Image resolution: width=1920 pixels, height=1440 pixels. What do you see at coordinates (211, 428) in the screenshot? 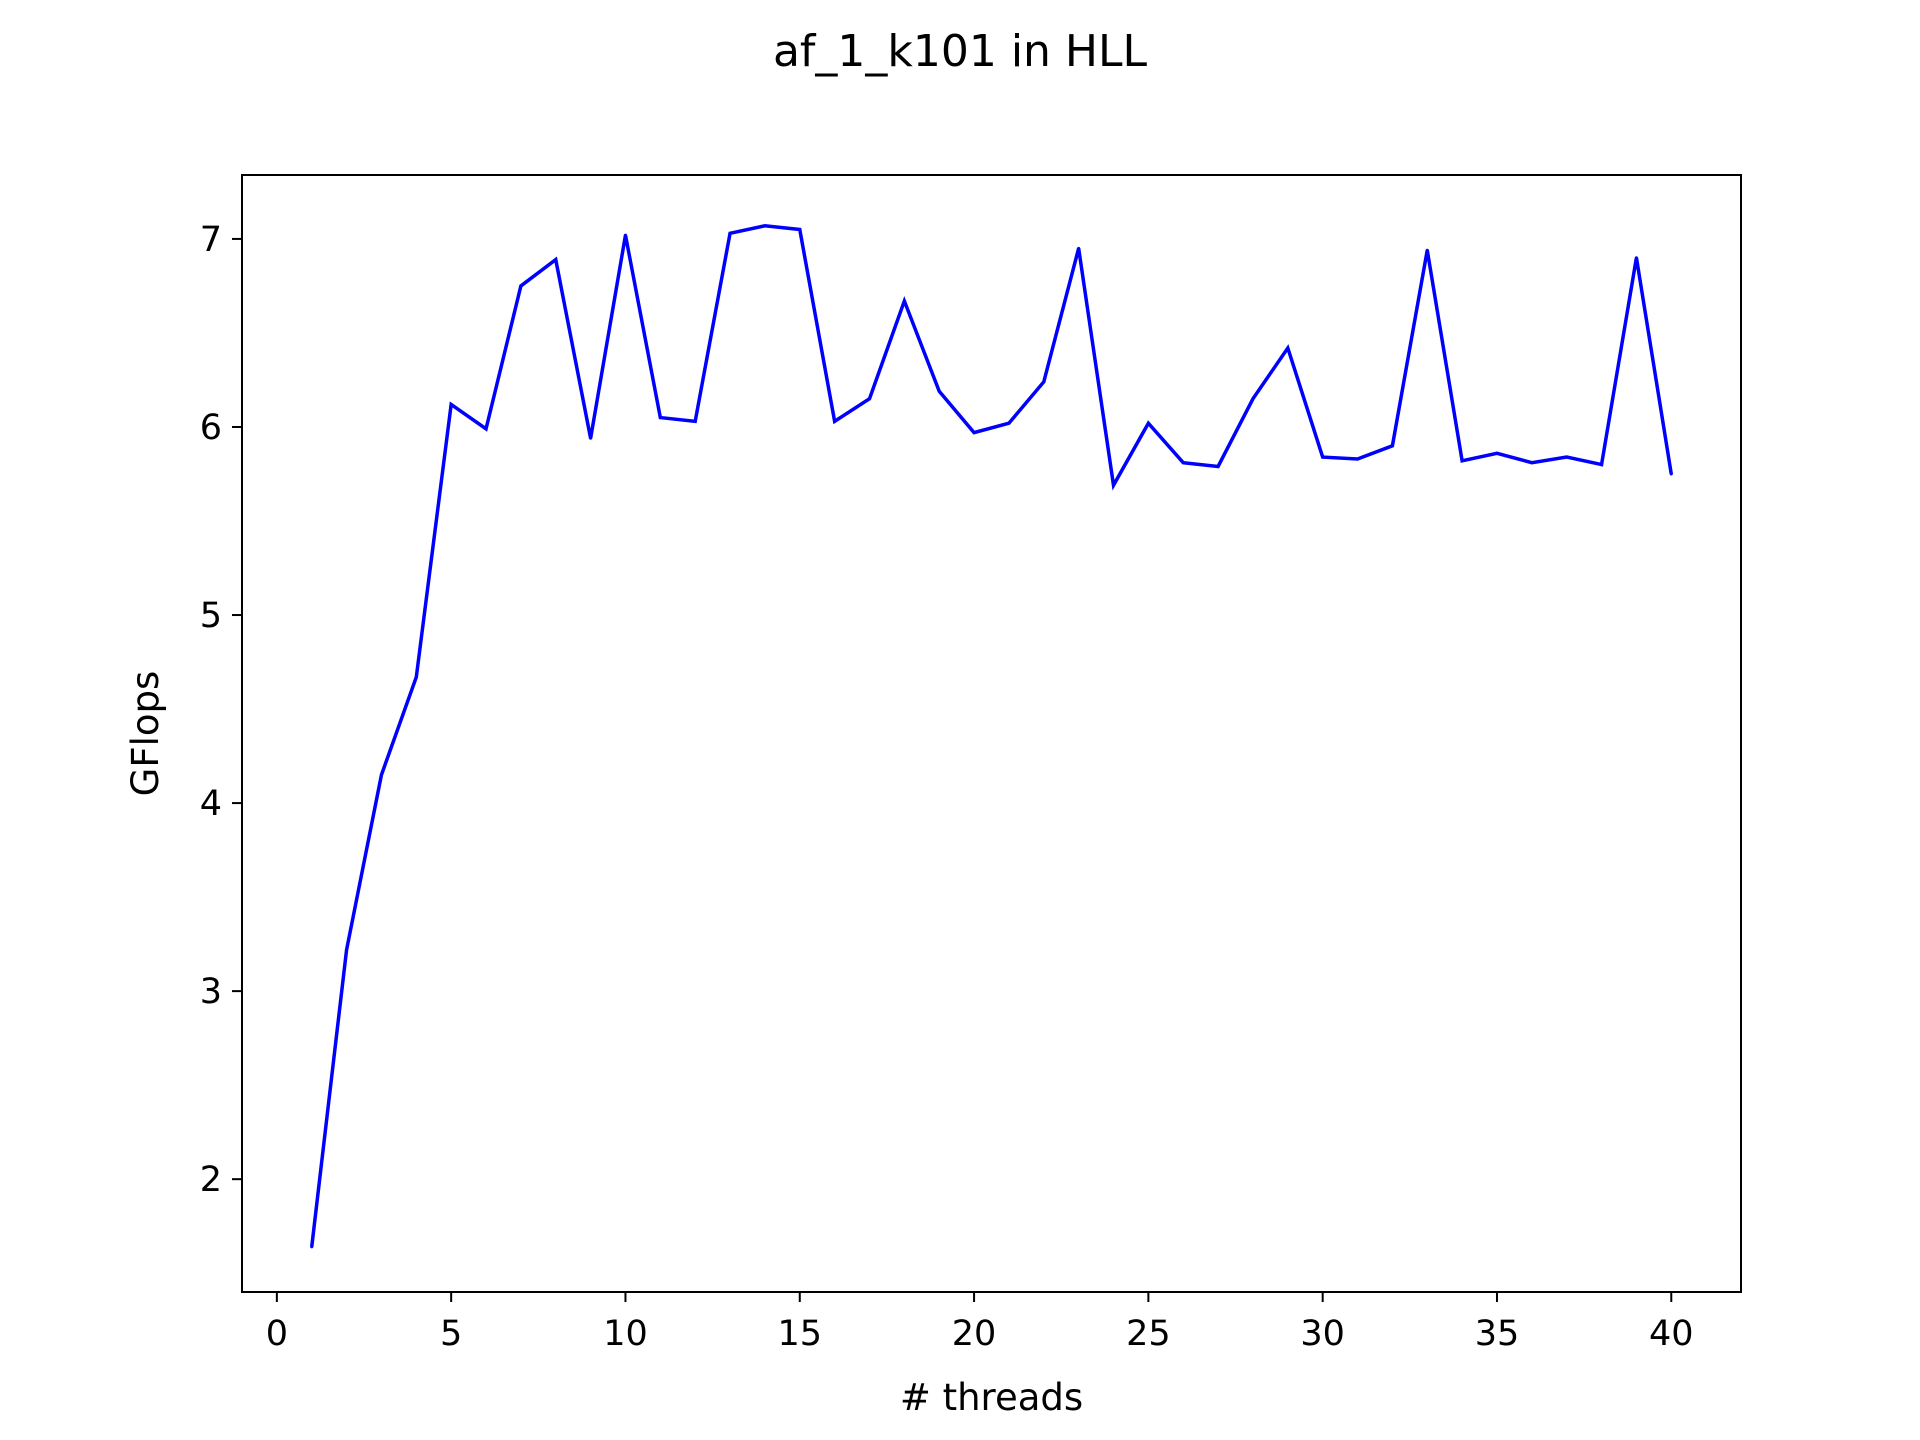
I see `y-tick-label: 6` at bounding box center [211, 428].